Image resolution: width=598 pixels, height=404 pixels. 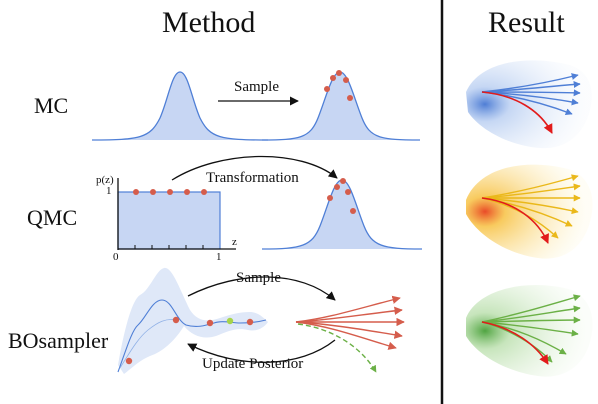 I want to click on row-label-qmc: QMC, so click(x=52, y=217).